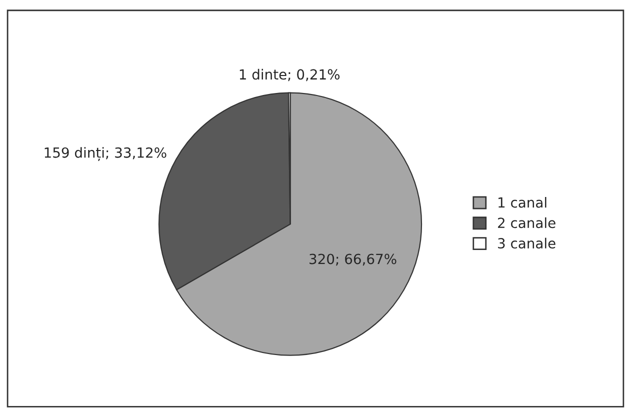 This screenshot has height=415, width=631. What do you see at coordinates (527, 222) in the screenshot?
I see `legend-label: 2 canale` at bounding box center [527, 222].